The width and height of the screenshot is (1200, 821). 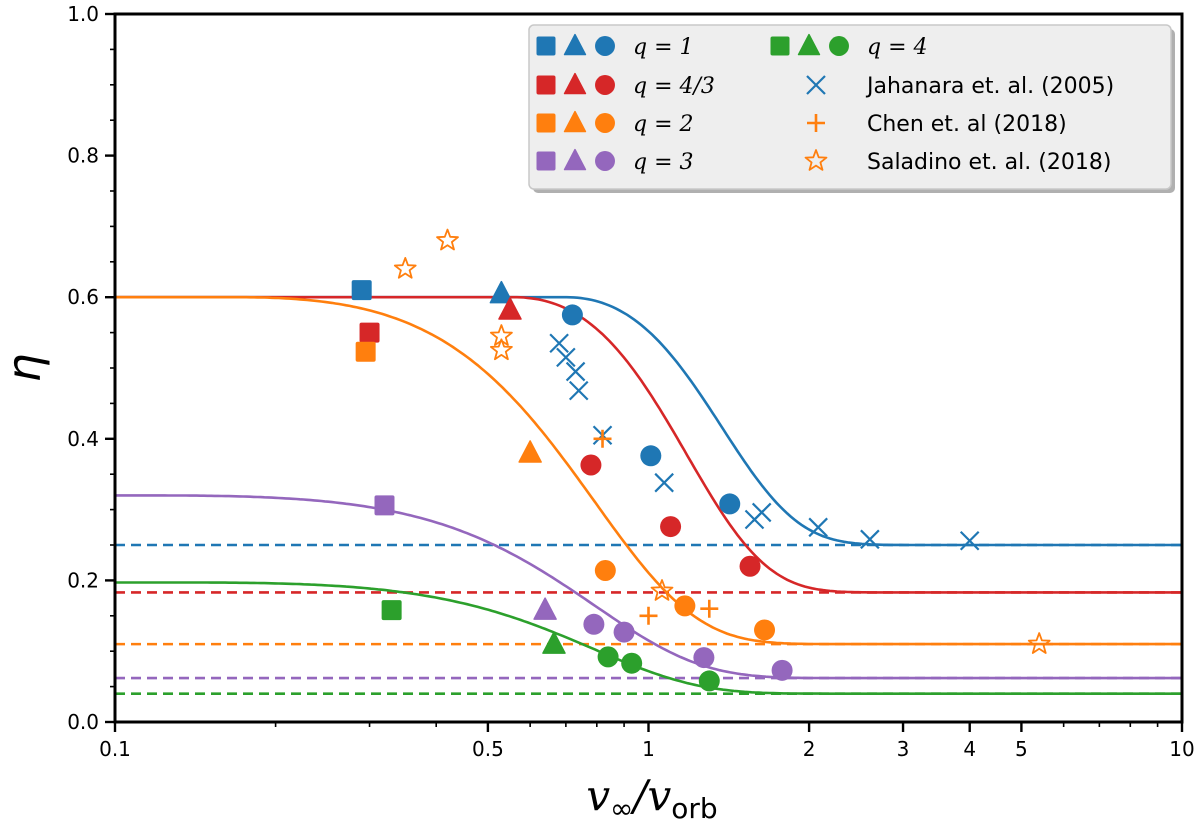 I want to click on legend-label-q-3: q = 3, so click(x=663, y=162).